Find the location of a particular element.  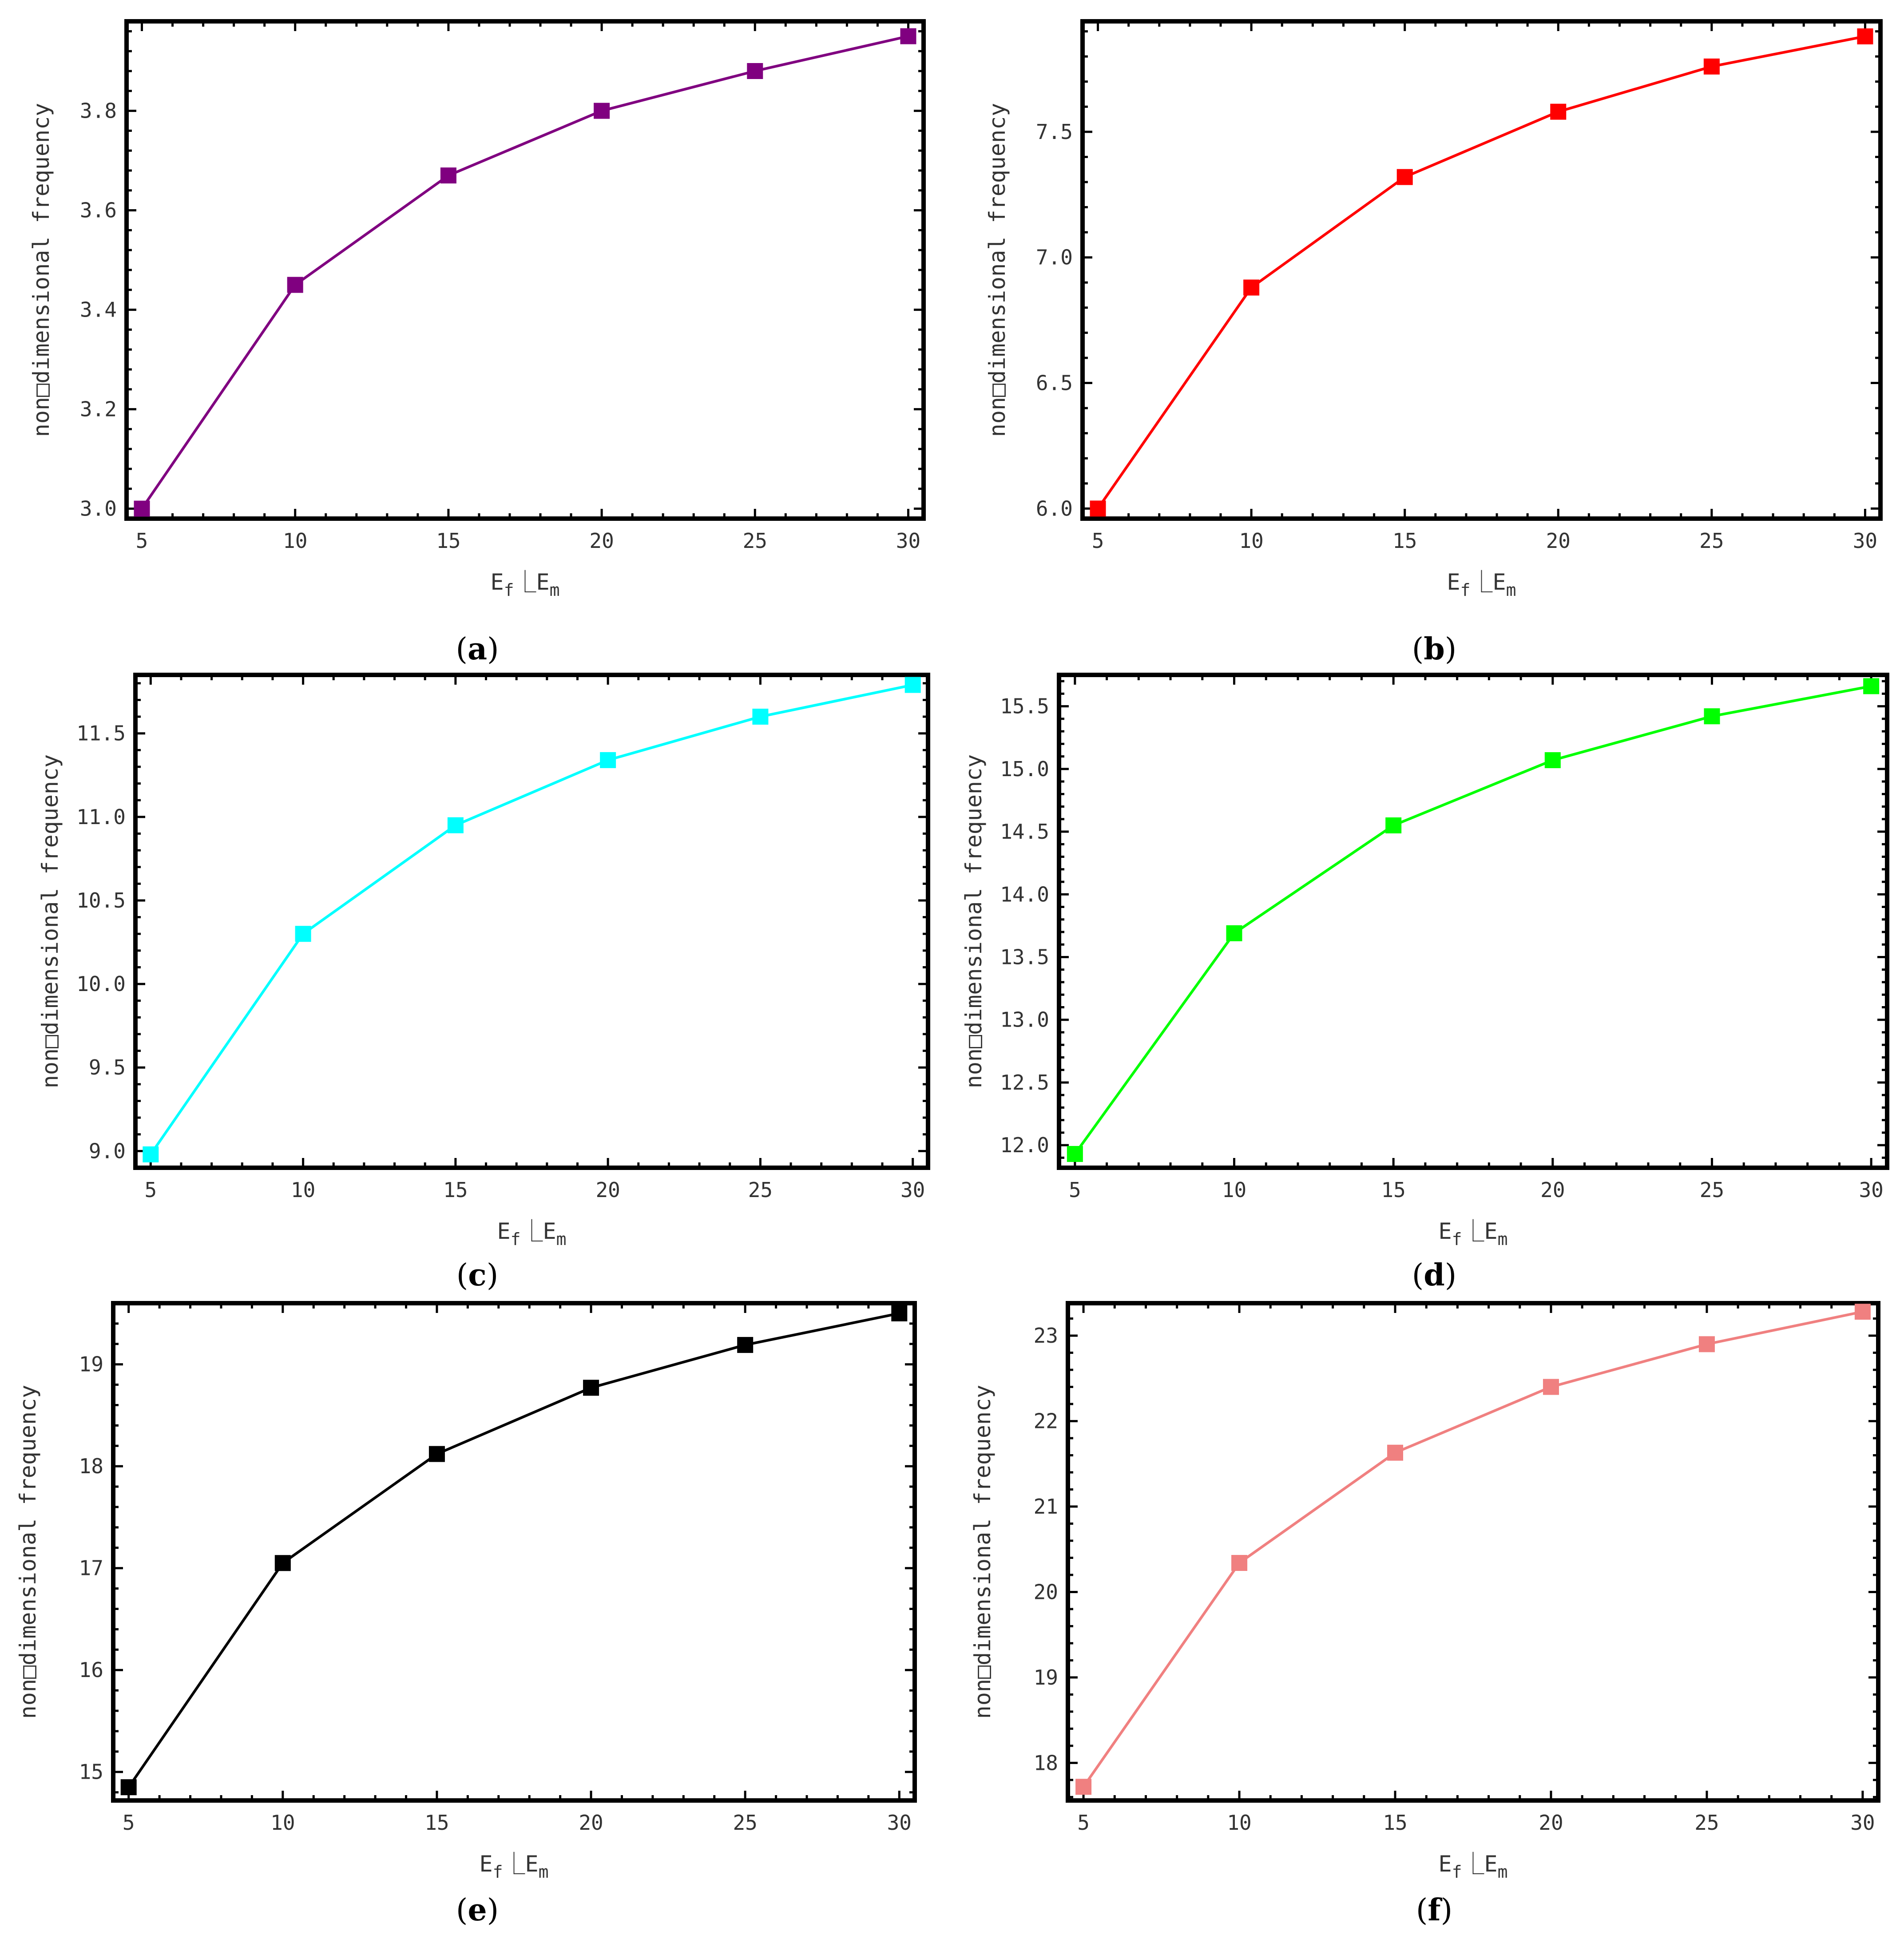

panel-caption: (f) is located at coordinates (1434, 1910).